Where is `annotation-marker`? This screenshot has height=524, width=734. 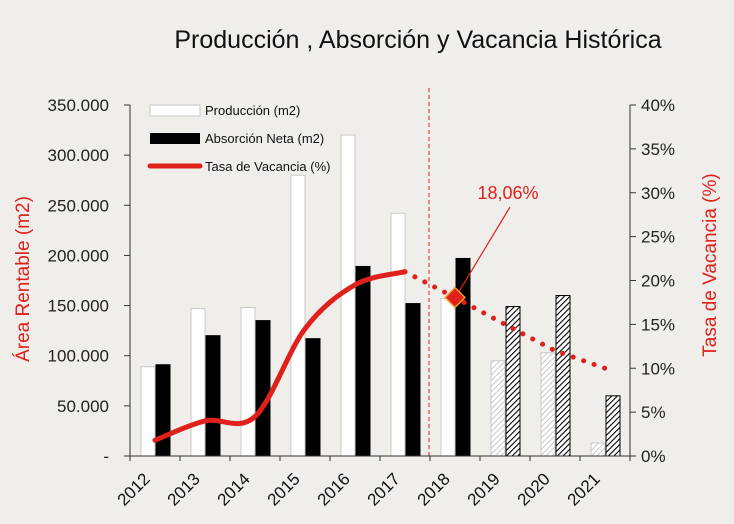 annotation-marker is located at coordinates (455, 297).